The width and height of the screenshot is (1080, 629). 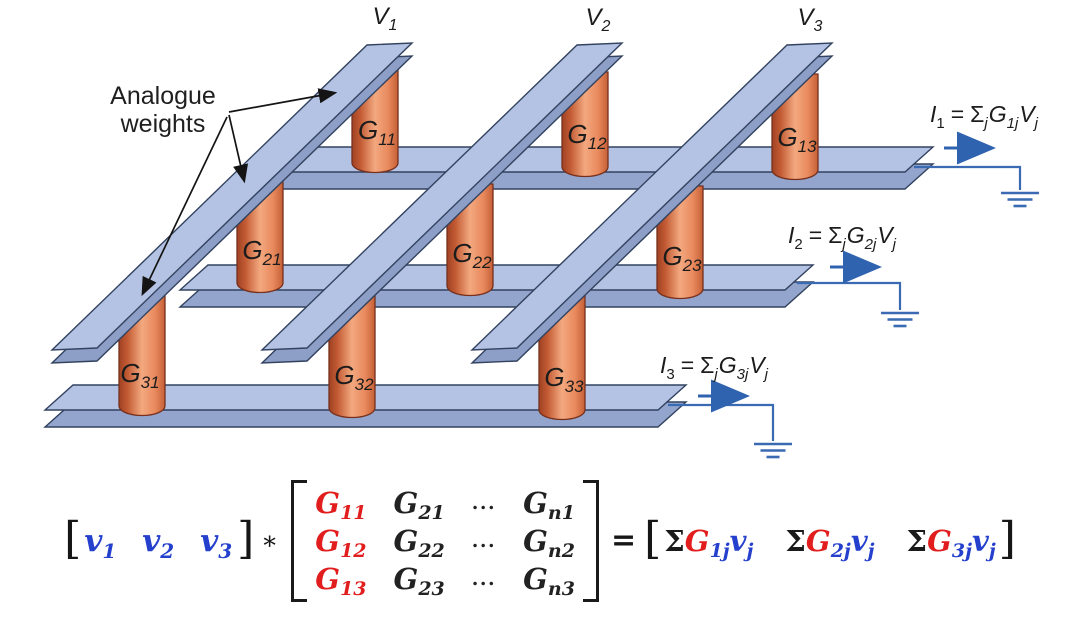 I want to click on matrix-cell-gn2: Gn2, so click(x=549, y=543).